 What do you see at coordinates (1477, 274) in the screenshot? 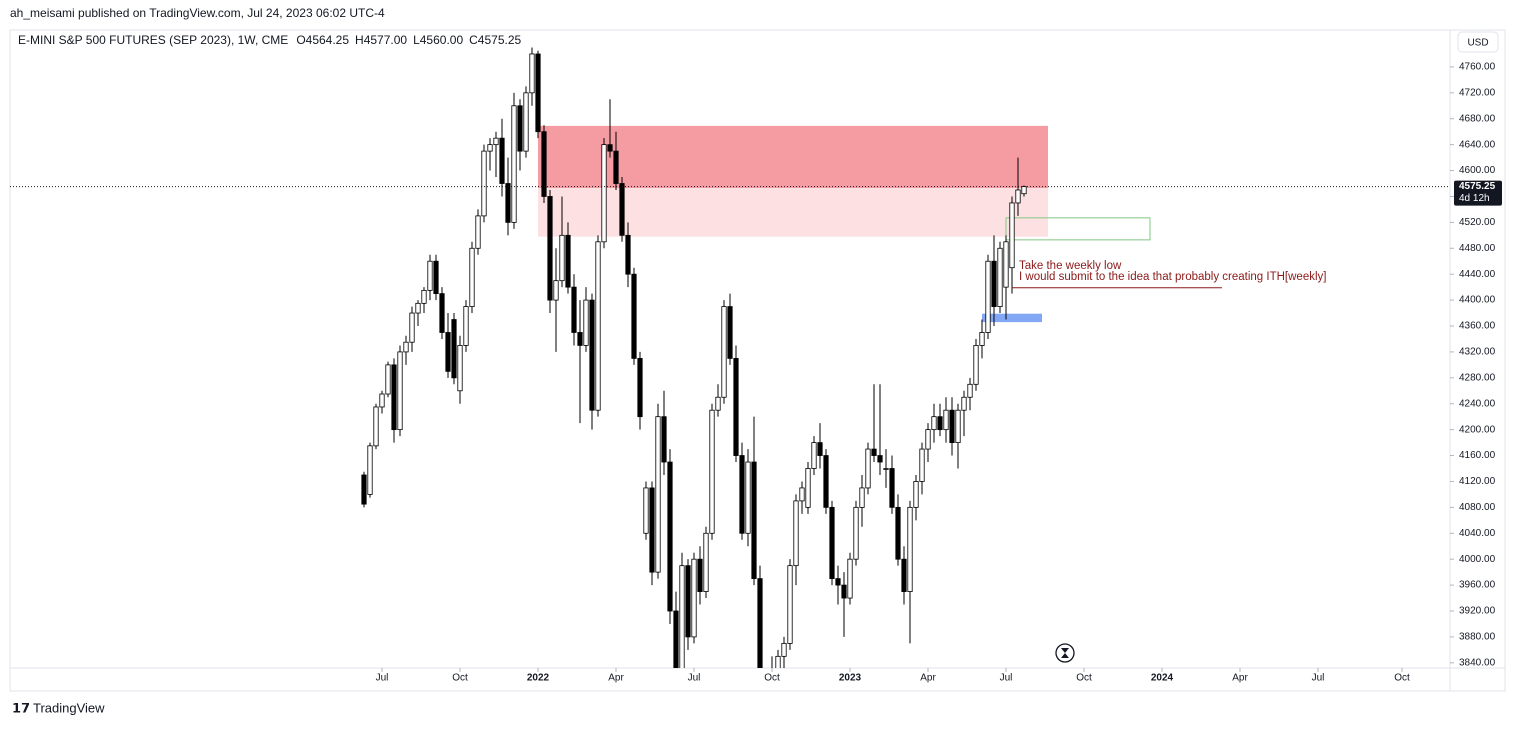
I see `y-tick-label: 4440.00` at bounding box center [1477, 274].